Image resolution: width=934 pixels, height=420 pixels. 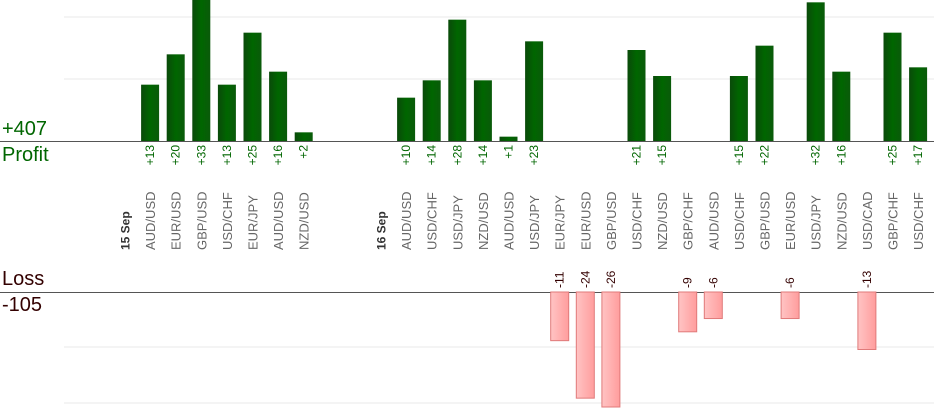 What do you see at coordinates (560, 279) in the screenshot?
I see `loss-value-label: -11` at bounding box center [560, 279].